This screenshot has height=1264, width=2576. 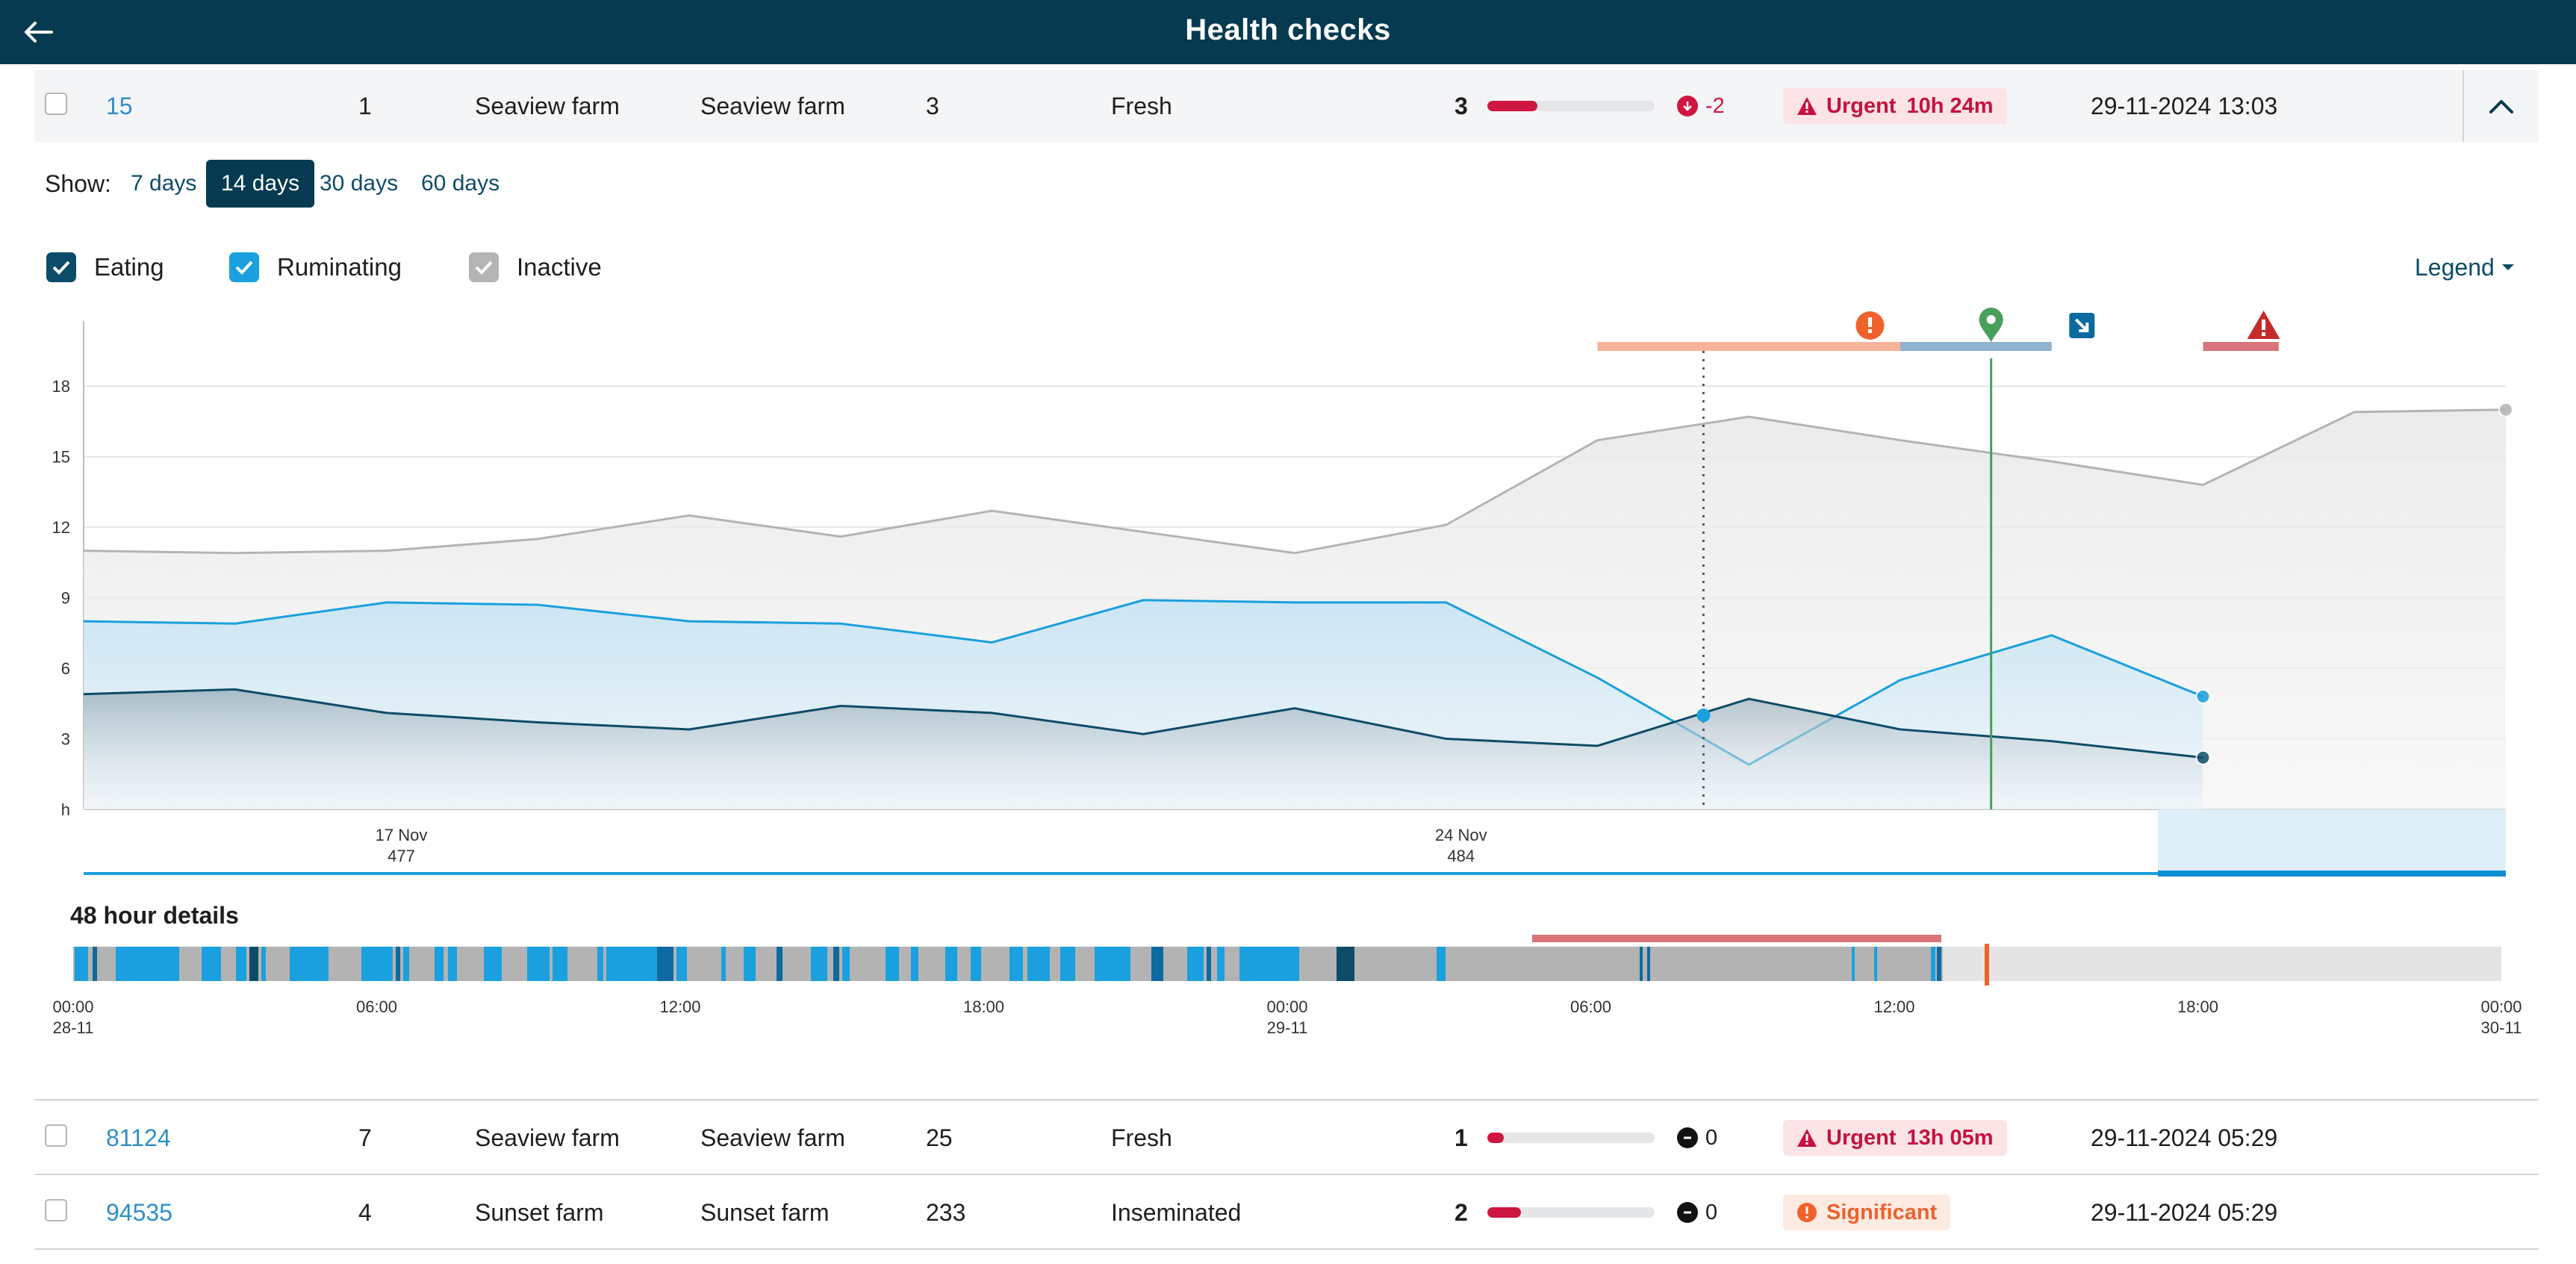 I want to click on arrow-down-icon, so click(x=1687, y=106).